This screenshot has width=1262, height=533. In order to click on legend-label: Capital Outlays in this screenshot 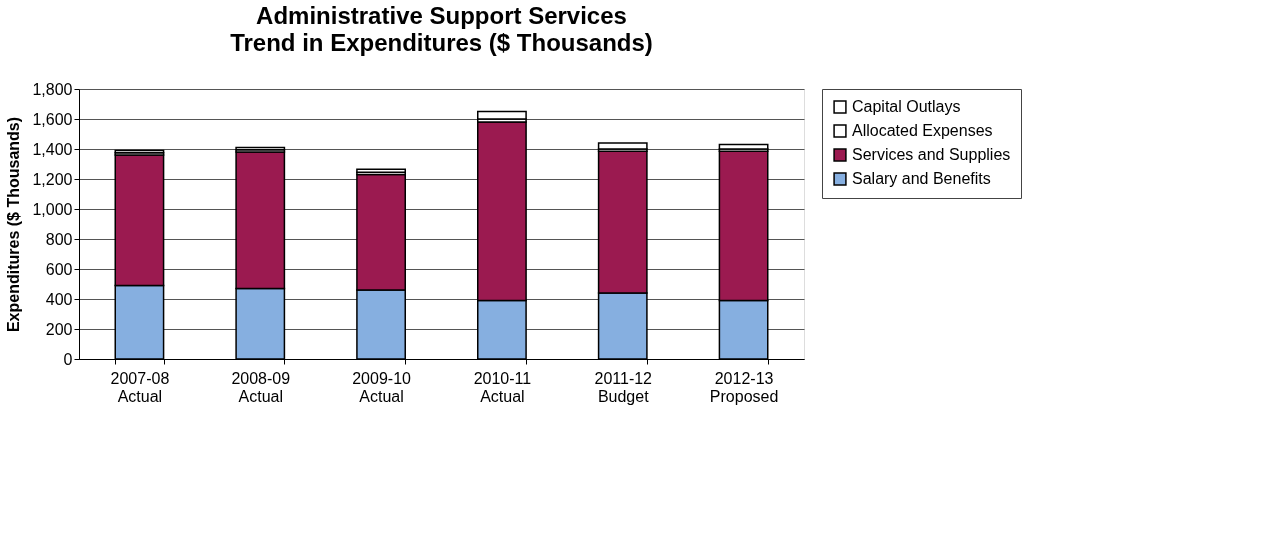, I will do `click(906, 106)`.